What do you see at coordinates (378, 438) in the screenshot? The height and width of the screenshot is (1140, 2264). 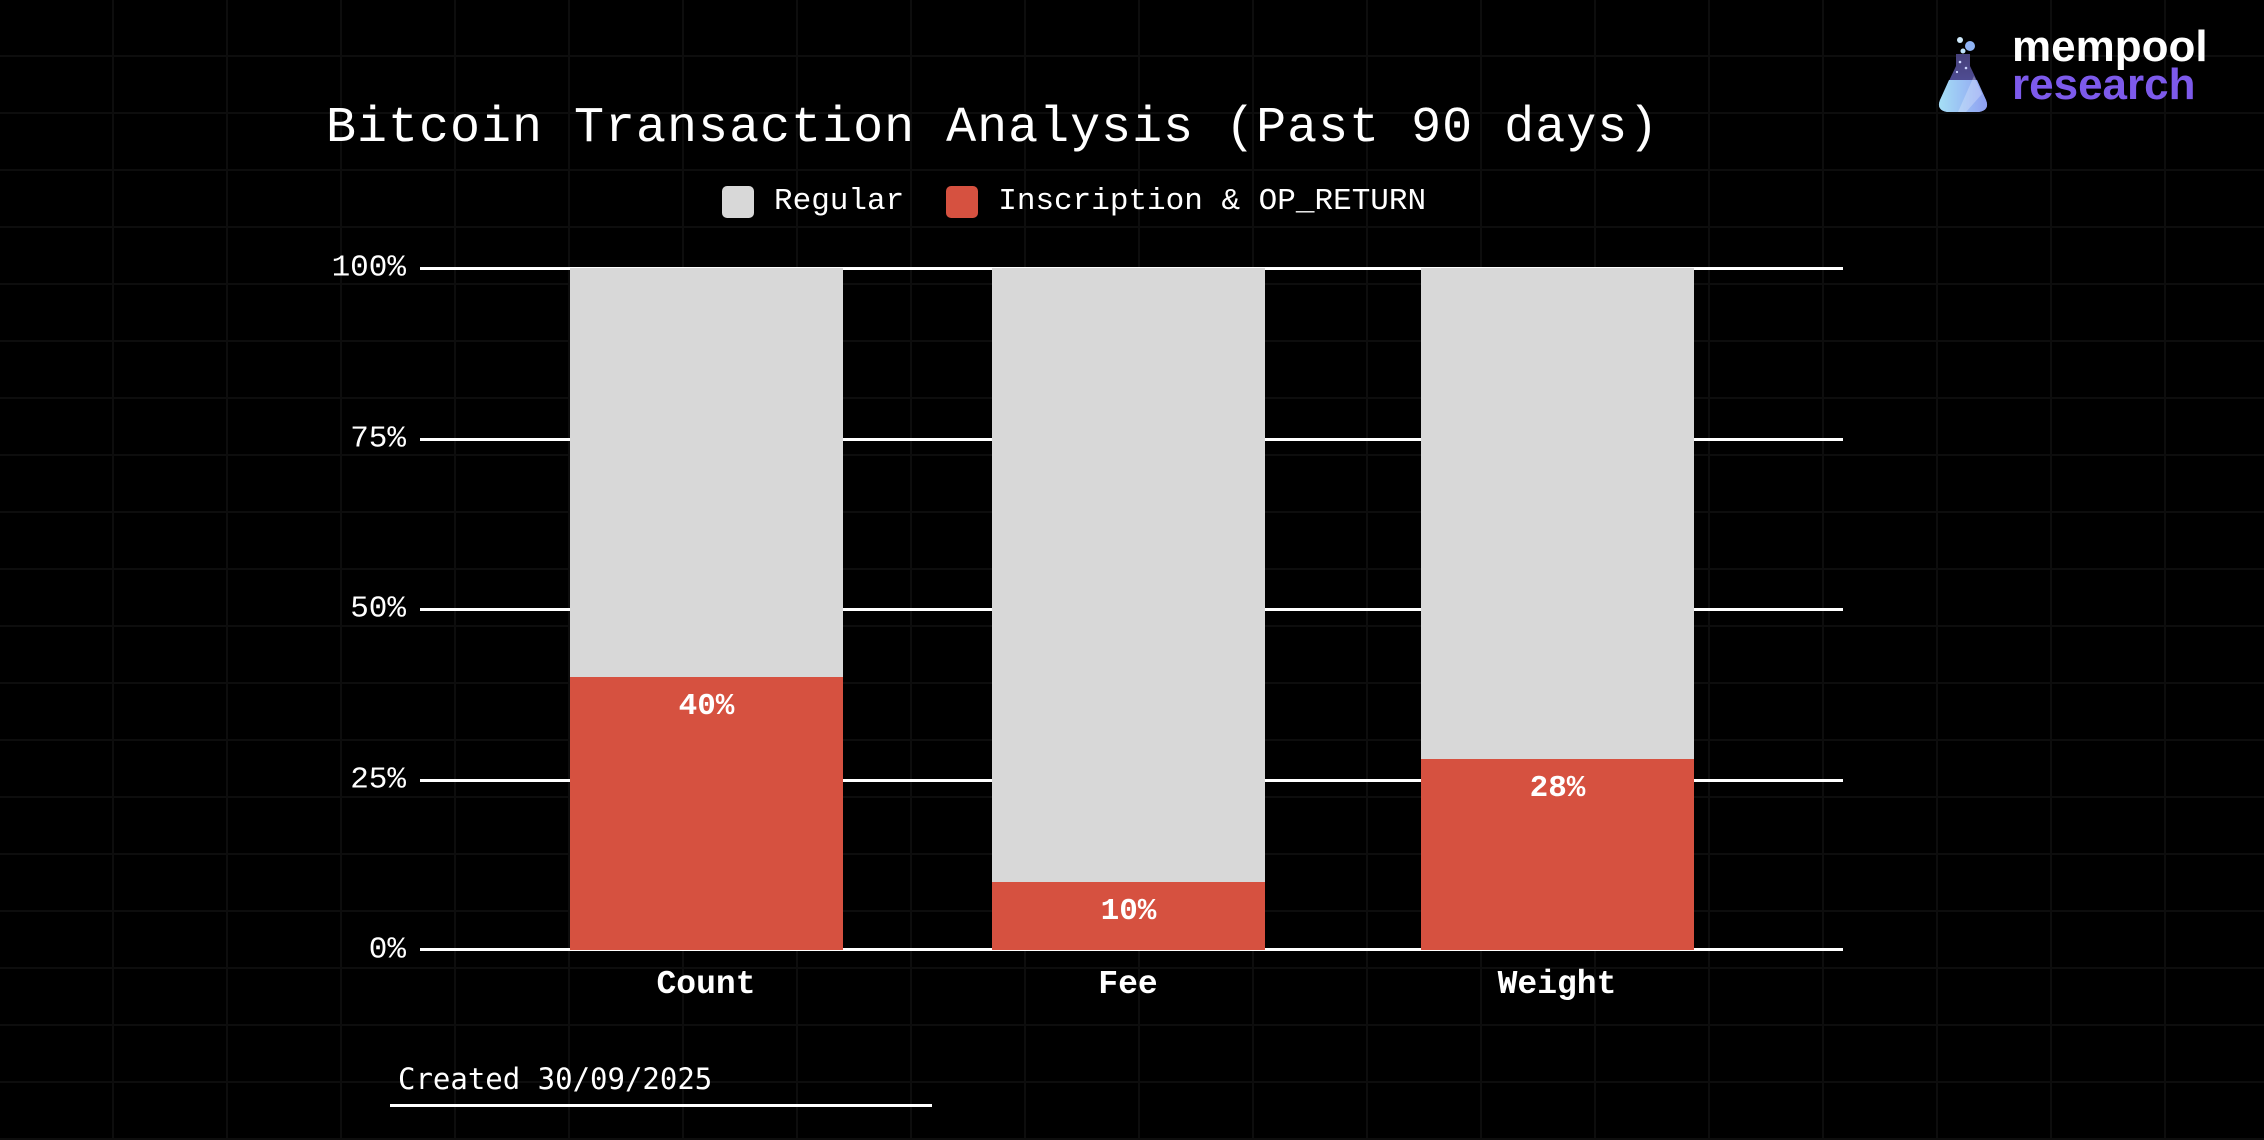 I see `y-axis-tick-75: 75%` at bounding box center [378, 438].